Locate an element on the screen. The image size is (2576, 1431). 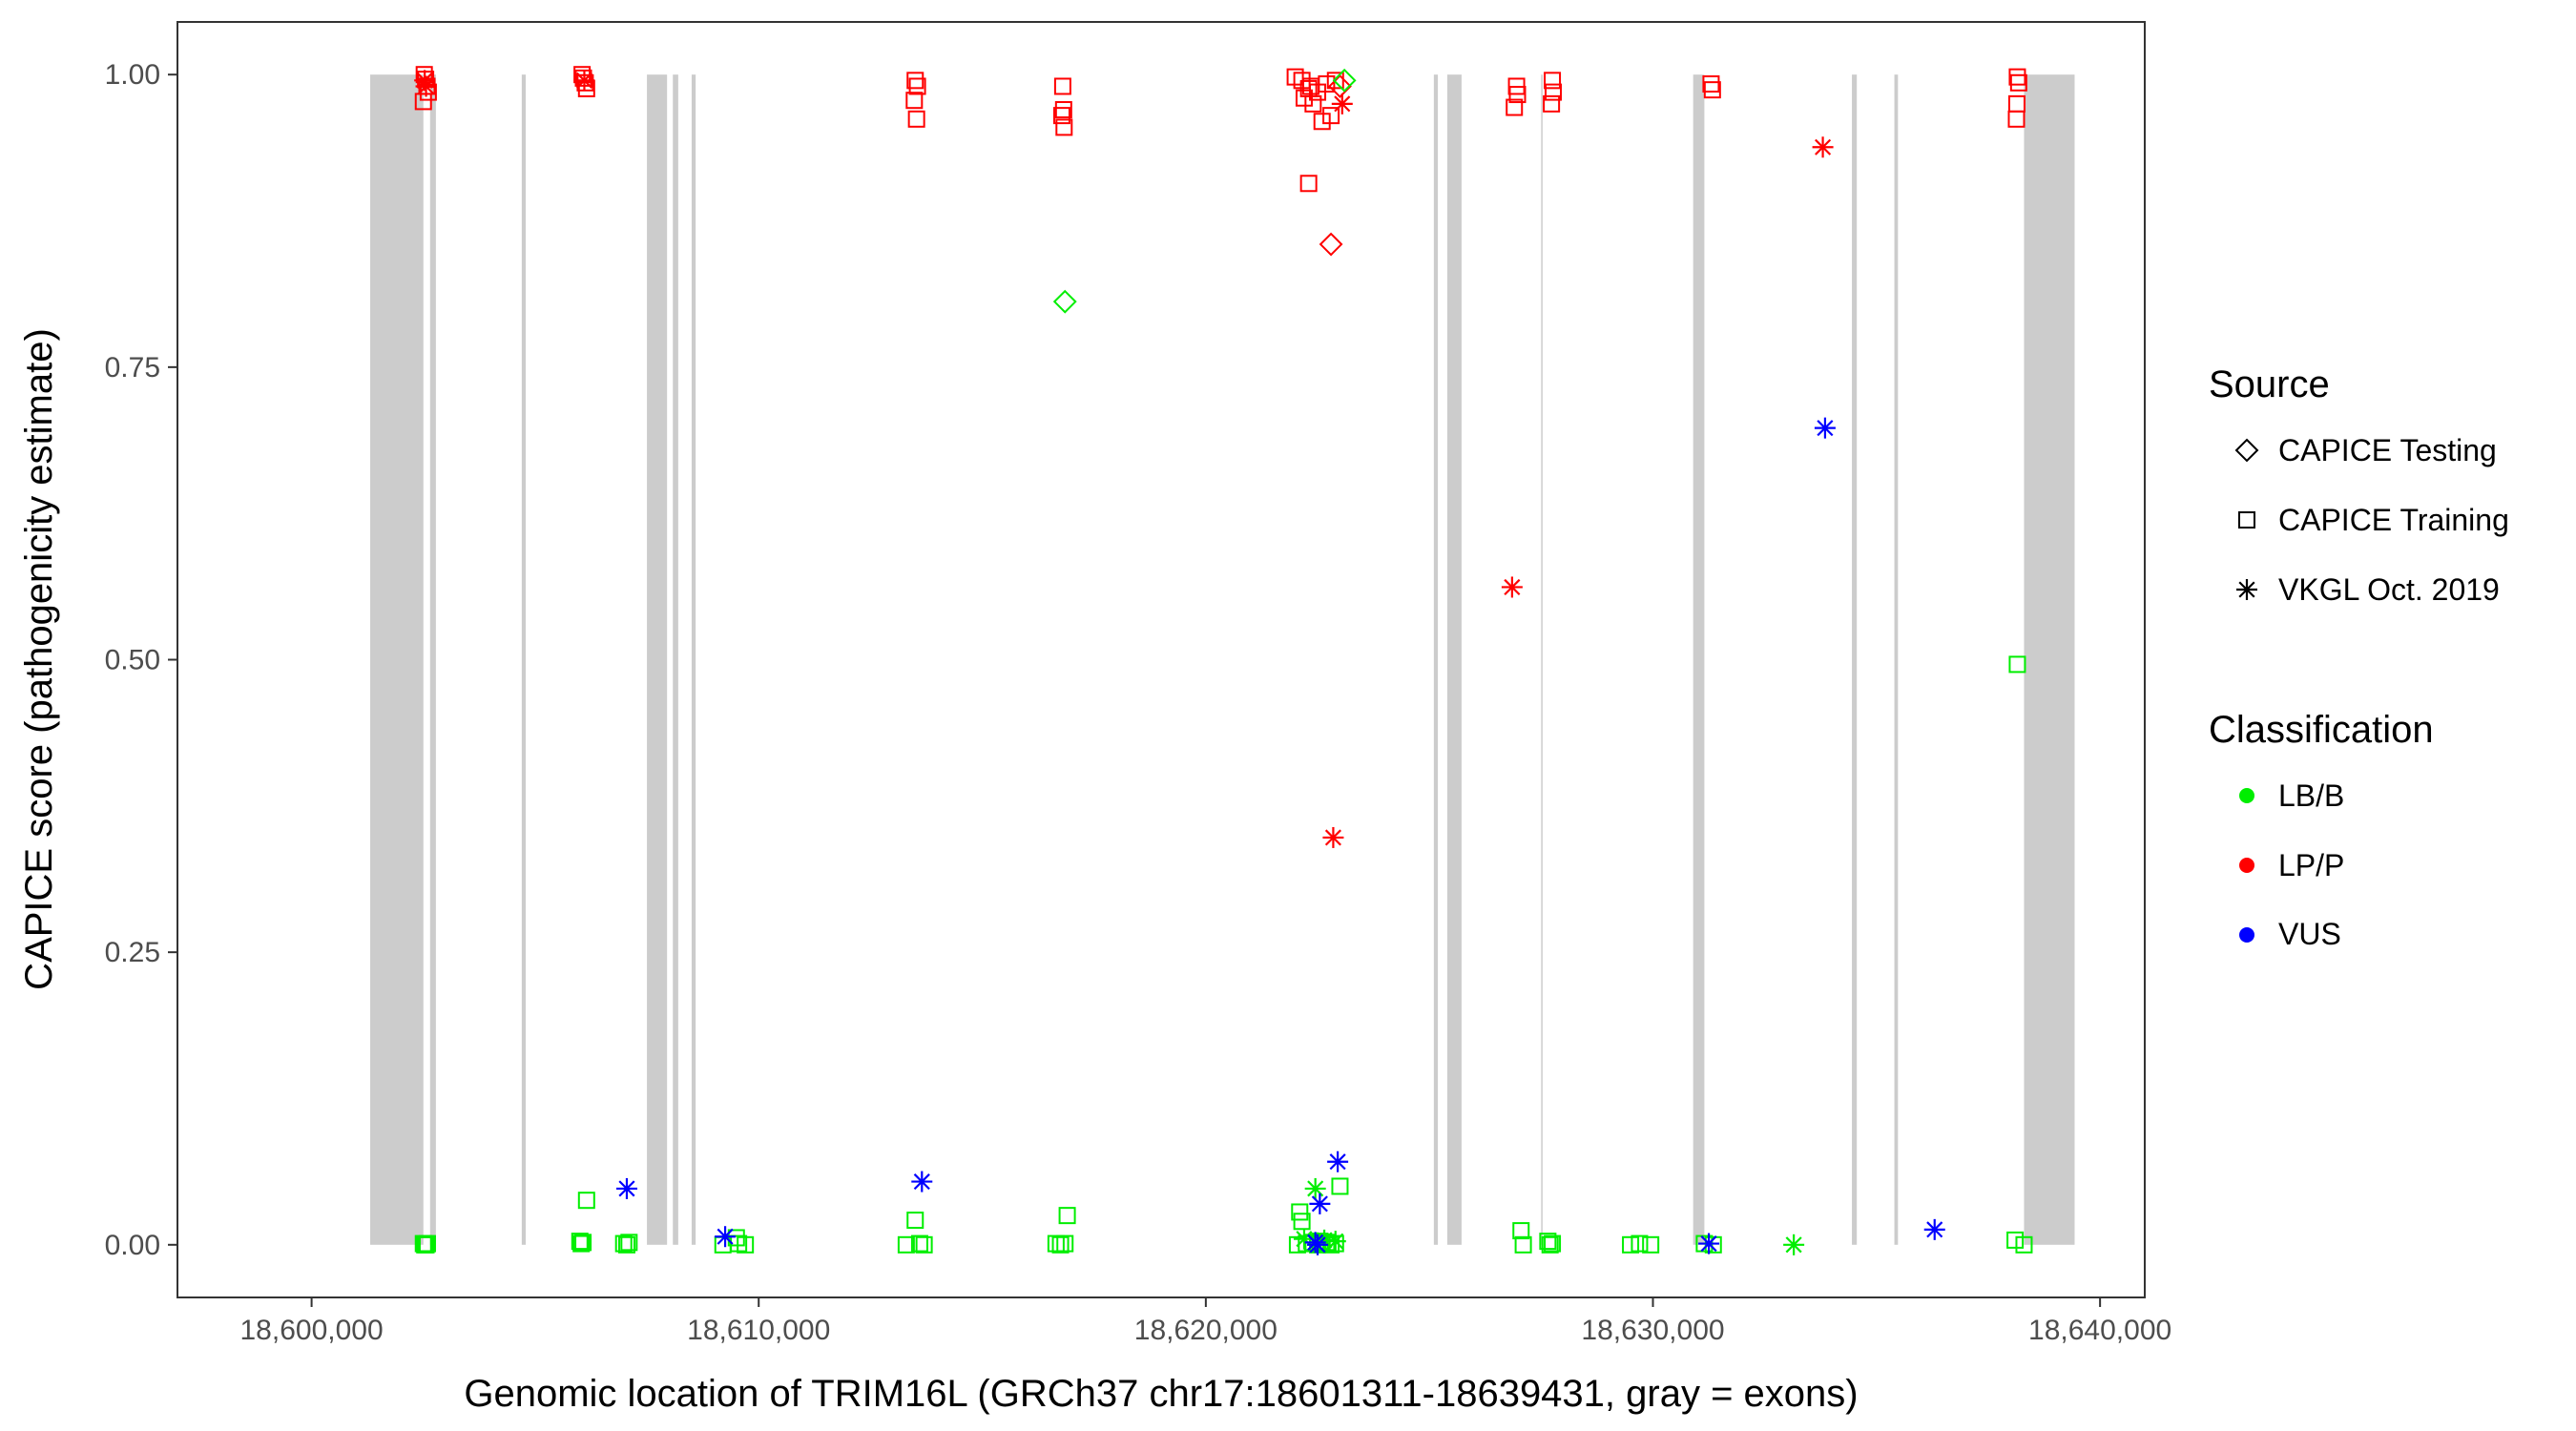
legend-title-source: Source is located at coordinates (2269, 384).